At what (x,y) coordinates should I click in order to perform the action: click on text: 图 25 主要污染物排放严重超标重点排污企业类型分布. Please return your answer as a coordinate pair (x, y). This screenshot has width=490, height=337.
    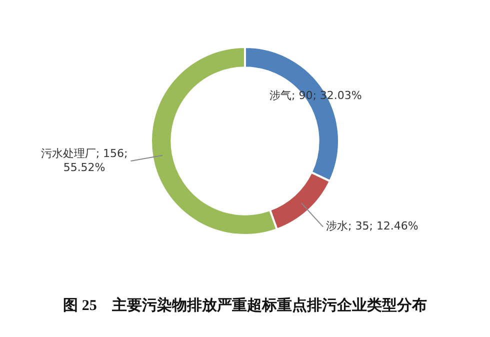
    Looking at the image, I should click on (245, 305).